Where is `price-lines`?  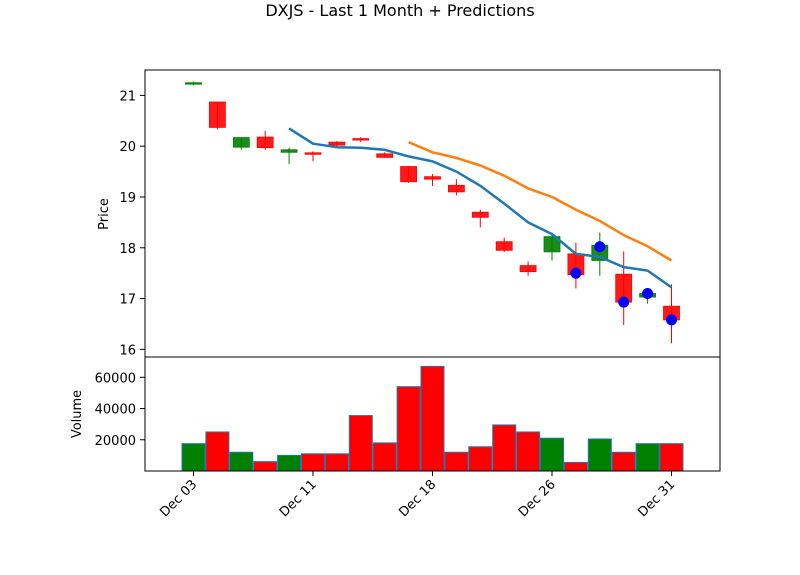
price-lines is located at coordinates (480, 208).